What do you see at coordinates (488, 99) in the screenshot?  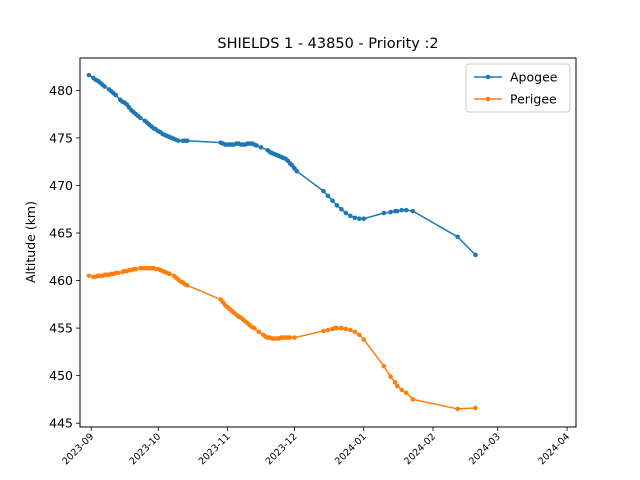 I see `legend-perigee-marker` at bounding box center [488, 99].